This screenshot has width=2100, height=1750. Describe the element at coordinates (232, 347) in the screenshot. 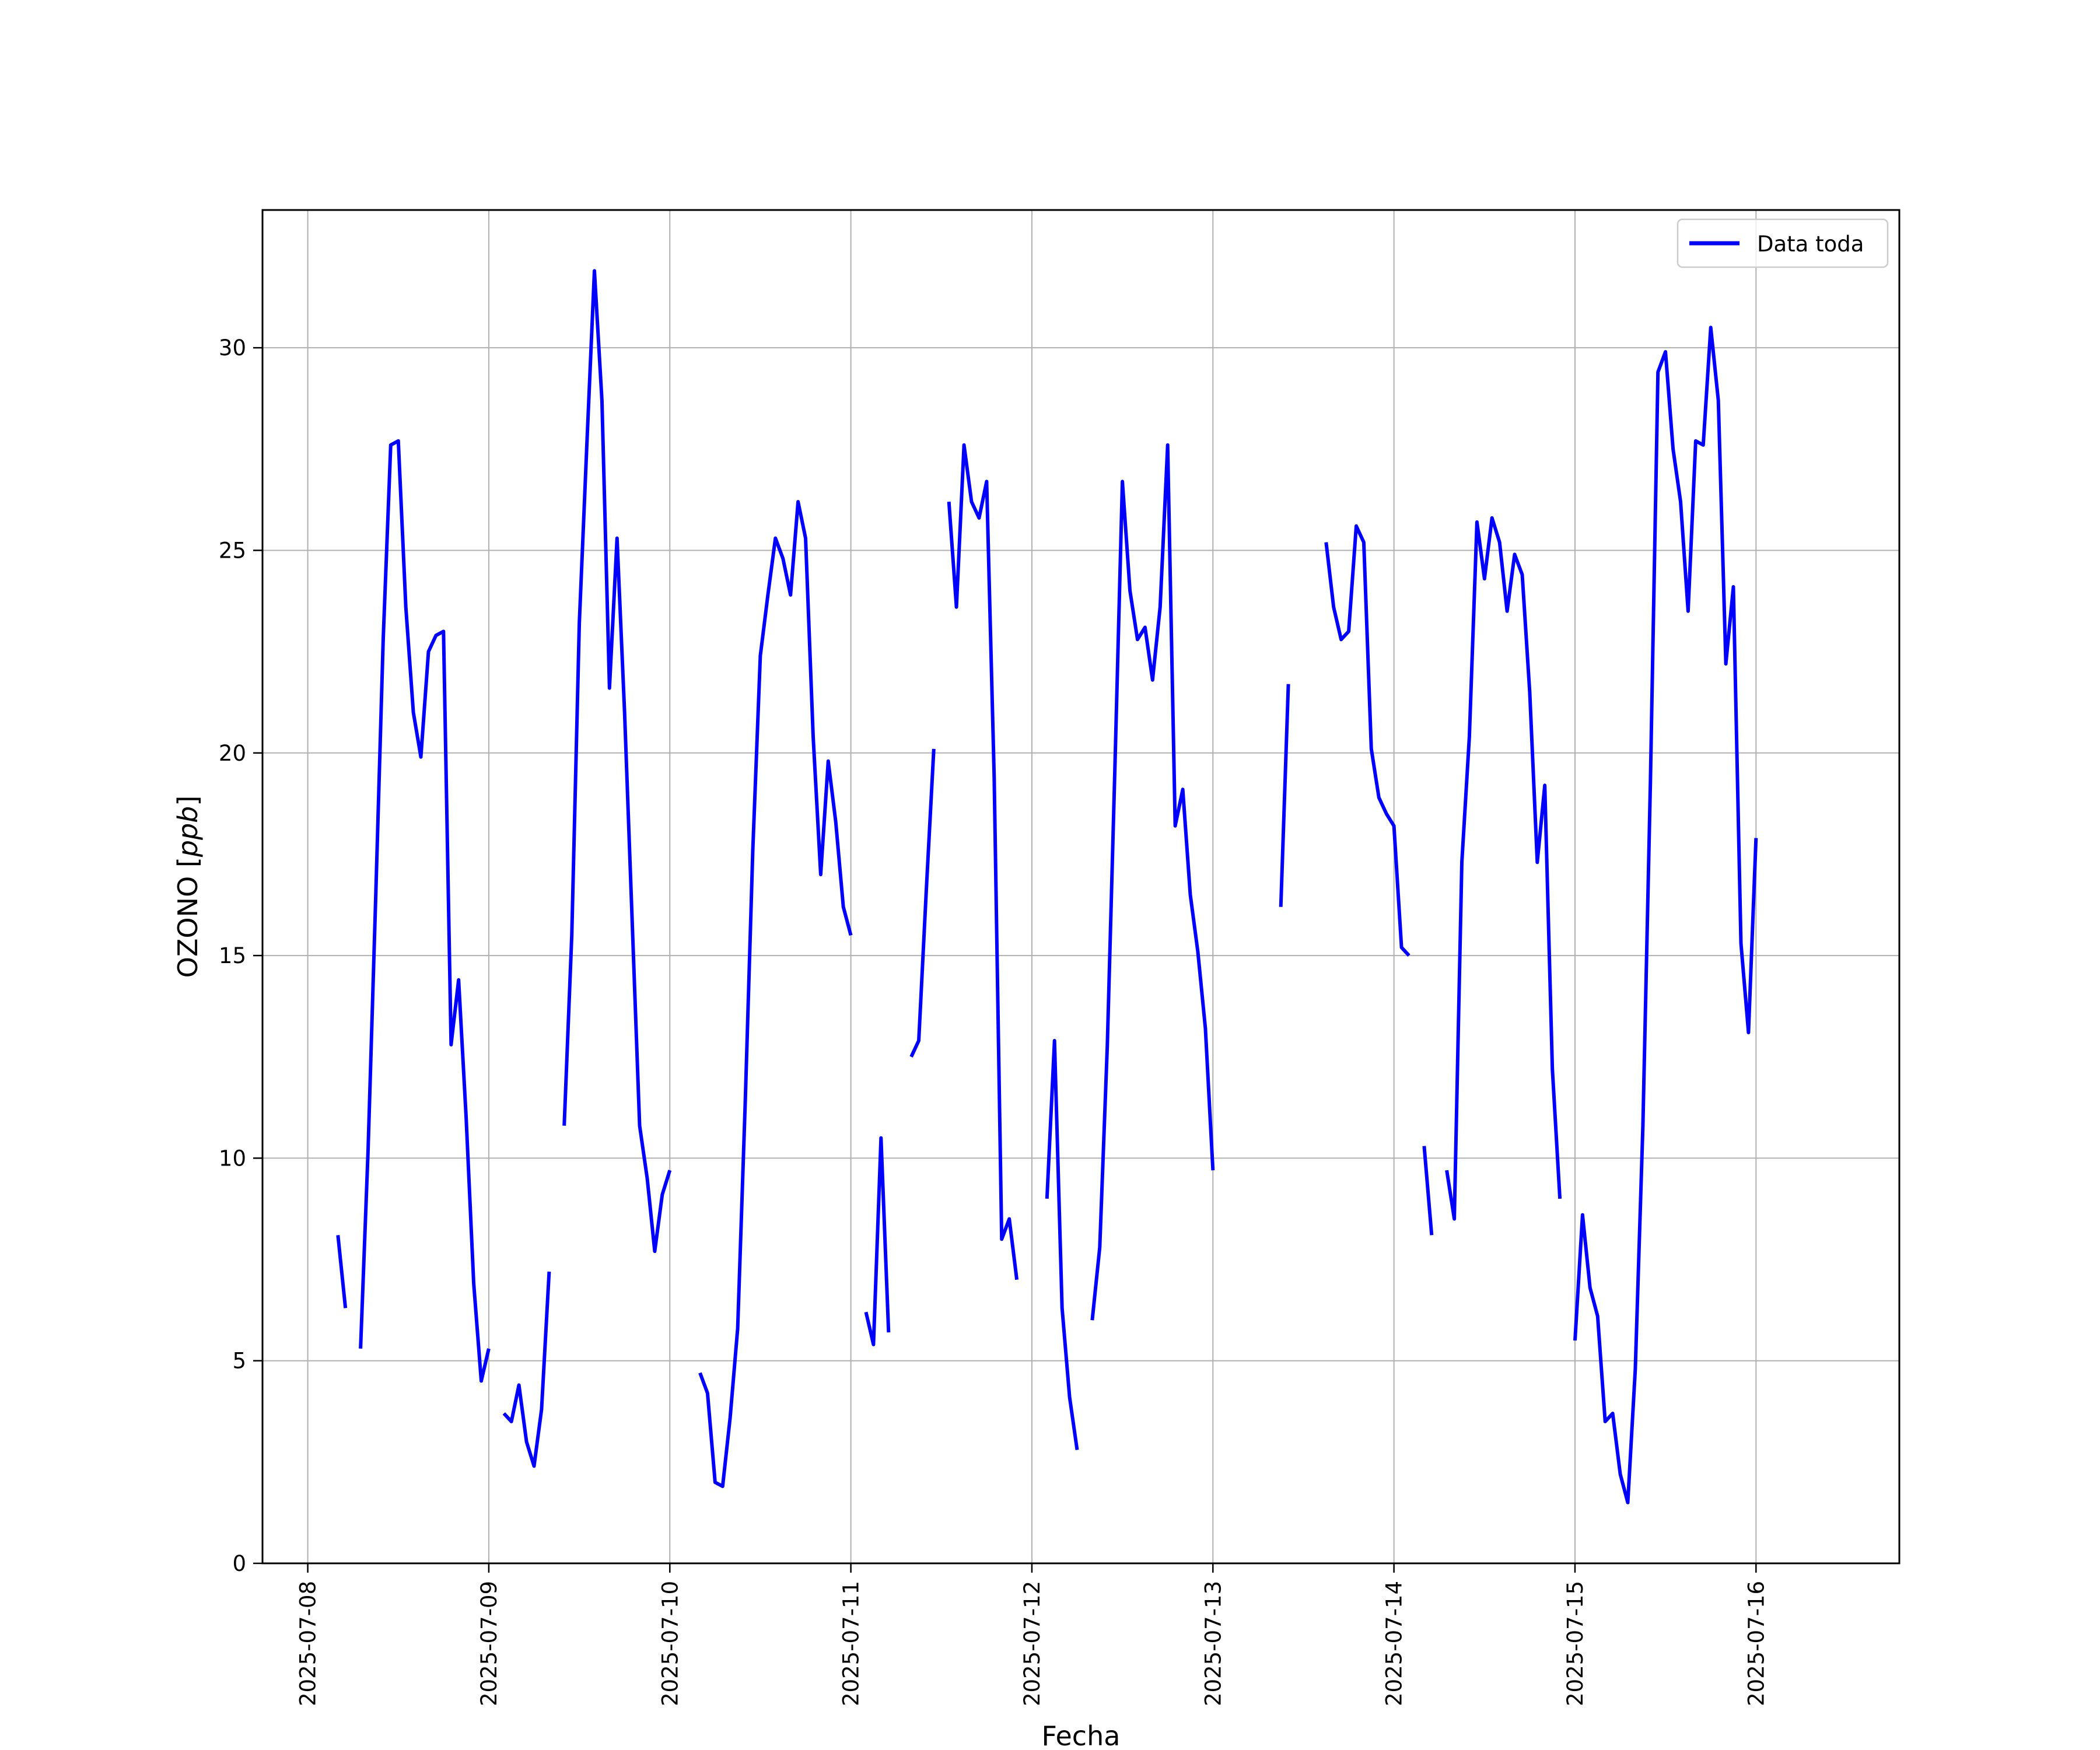

I see `y-tick-label: 30` at that location.